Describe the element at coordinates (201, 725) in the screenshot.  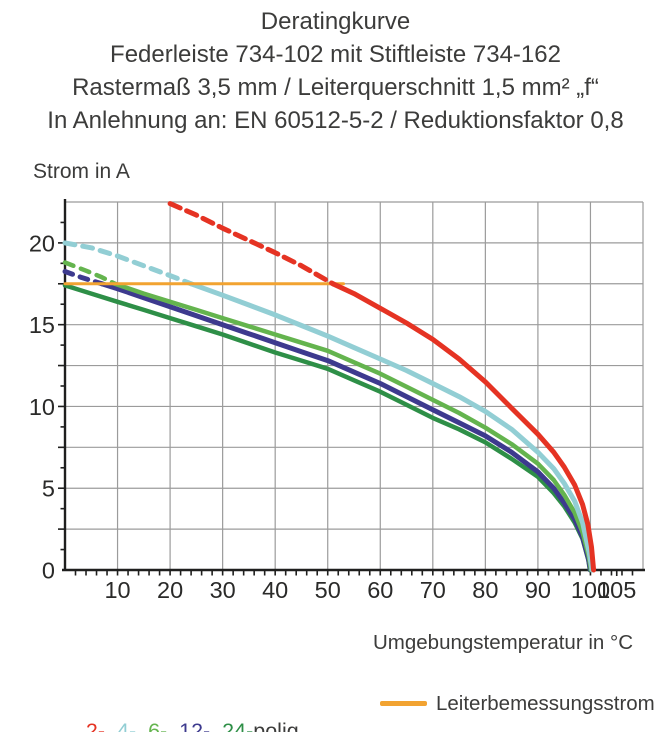
I see `legend-pole-12: 12-,` at that location.